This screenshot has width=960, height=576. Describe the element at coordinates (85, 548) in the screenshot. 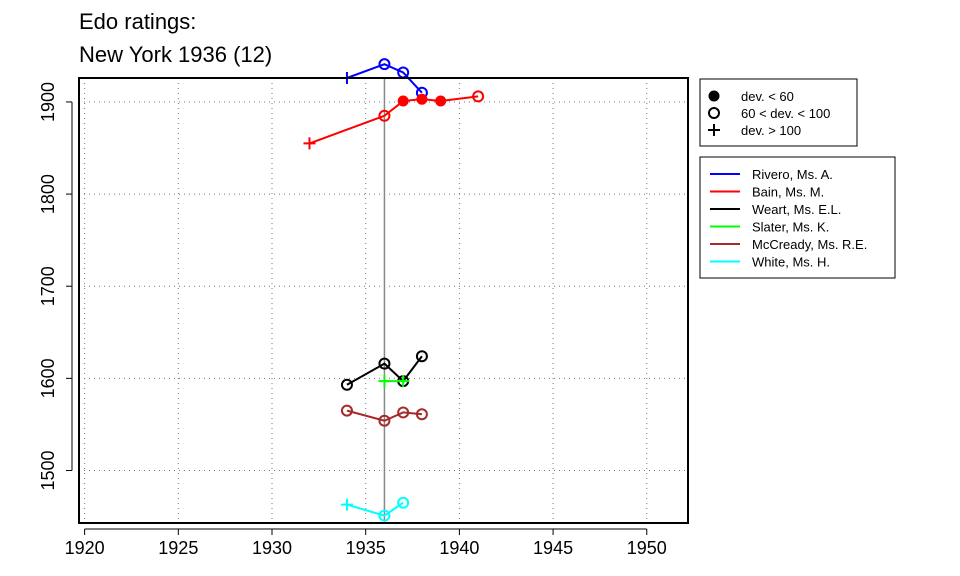

I see `x-tick-label: 1920` at that location.